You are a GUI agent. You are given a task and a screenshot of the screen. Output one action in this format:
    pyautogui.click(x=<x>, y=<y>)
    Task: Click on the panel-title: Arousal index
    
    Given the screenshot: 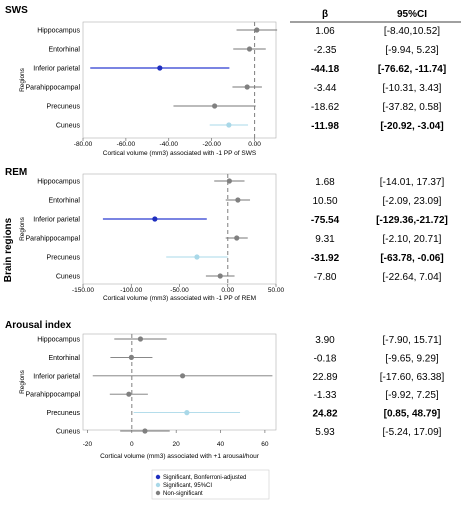 What is the action you would take?
    pyautogui.click(x=38, y=325)
    